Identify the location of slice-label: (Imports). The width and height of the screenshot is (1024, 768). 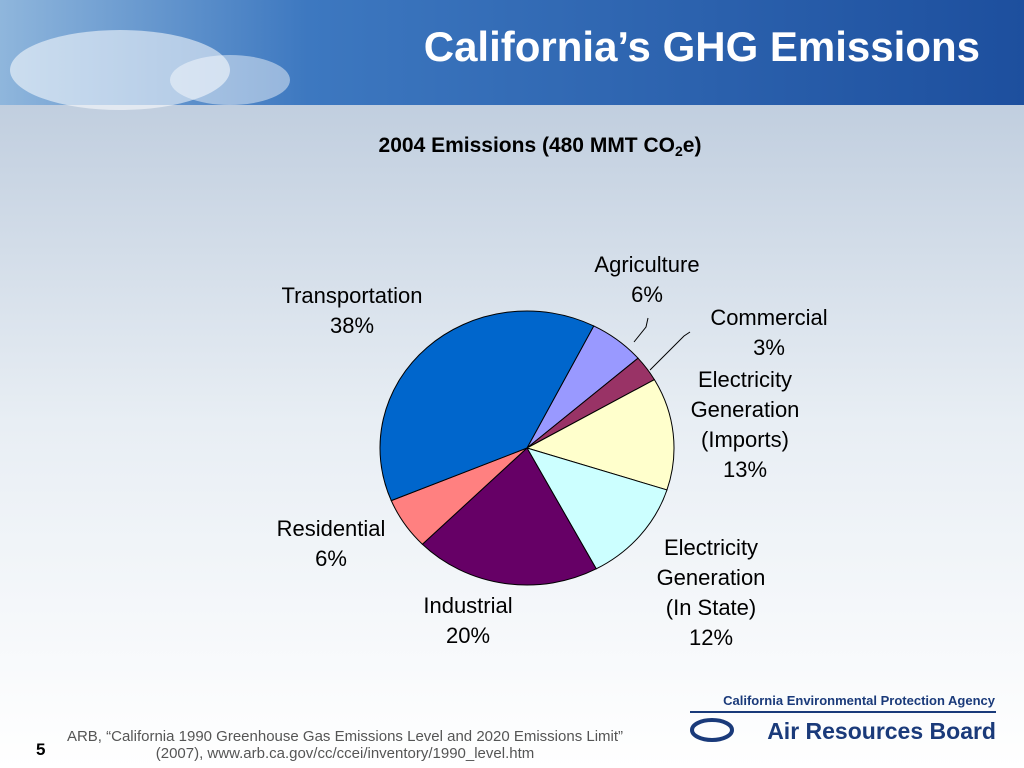
(745, 439).